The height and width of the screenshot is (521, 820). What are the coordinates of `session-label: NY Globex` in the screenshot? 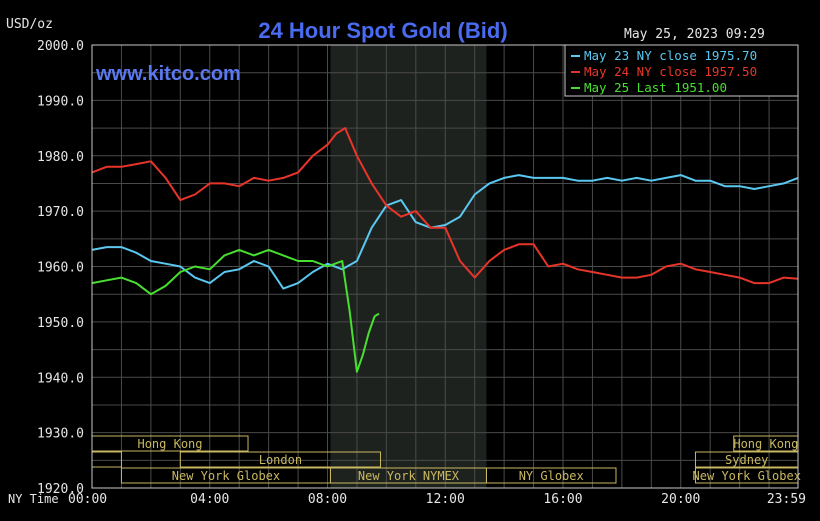 It's located at (551, 476).